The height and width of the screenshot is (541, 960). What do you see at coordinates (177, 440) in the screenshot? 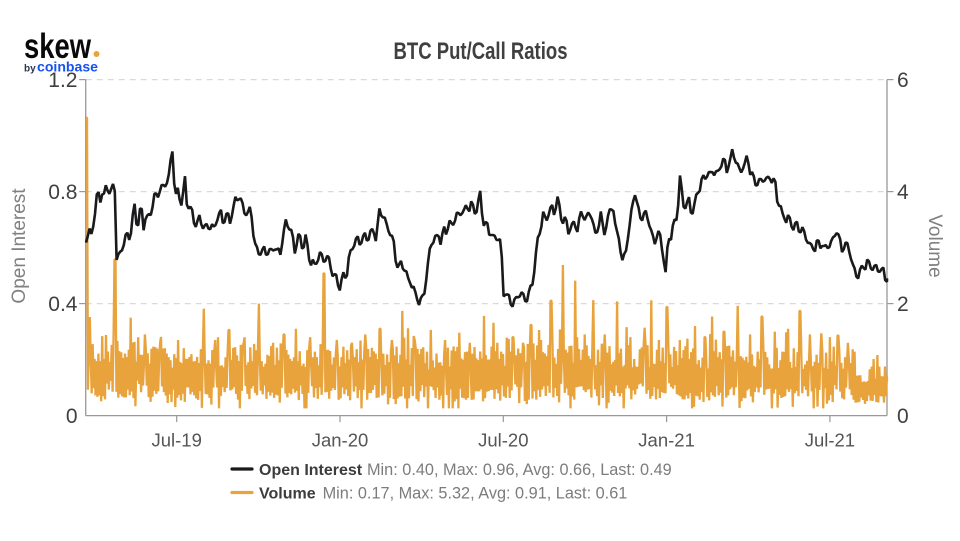
I see `svg-text: Jul-19` at bounding box center [177, 440].